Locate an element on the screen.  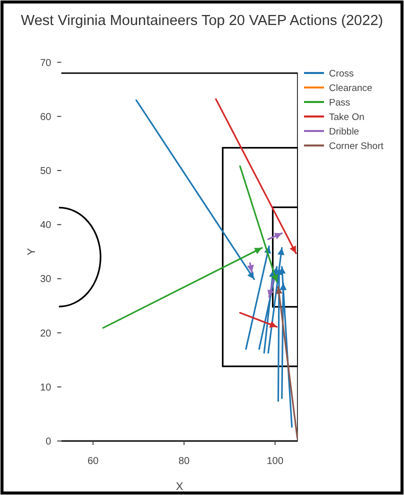
legend-label: Clearance is located at coordinates (350, 88).